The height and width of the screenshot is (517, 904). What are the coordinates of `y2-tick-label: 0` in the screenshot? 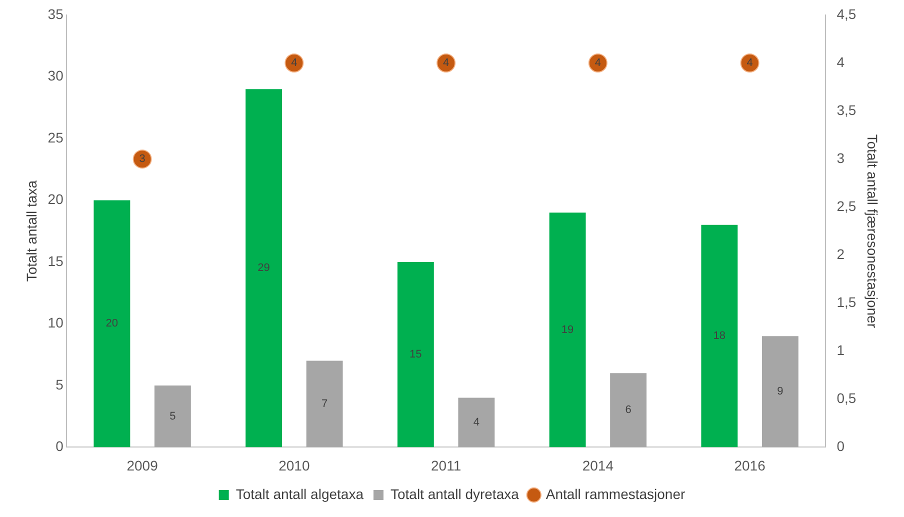 It's located at (840, 446).